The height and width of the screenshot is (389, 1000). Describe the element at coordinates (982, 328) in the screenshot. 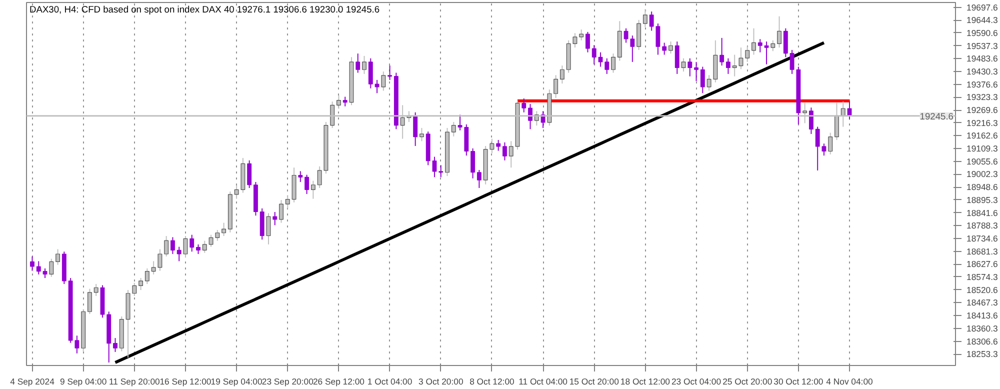

I see `y-tick-label: 18360.3` at that location.